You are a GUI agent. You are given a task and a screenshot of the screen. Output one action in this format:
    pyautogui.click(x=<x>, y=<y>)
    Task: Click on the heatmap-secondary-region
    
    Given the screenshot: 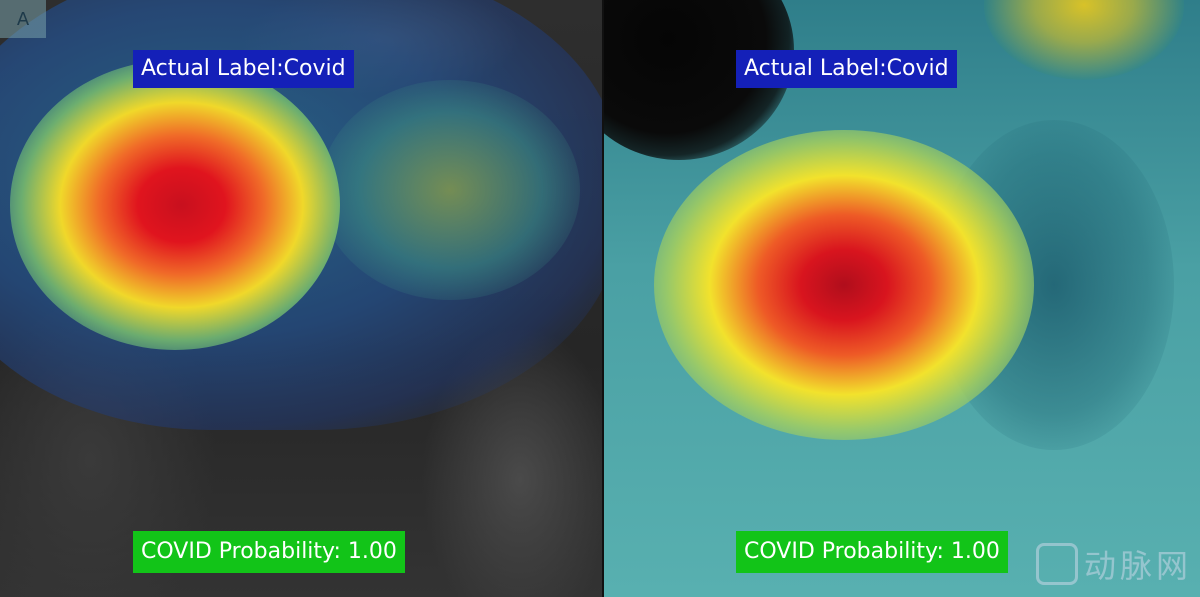 What is the action you would take?
    pyautogui.click(x=450, y=190)
    